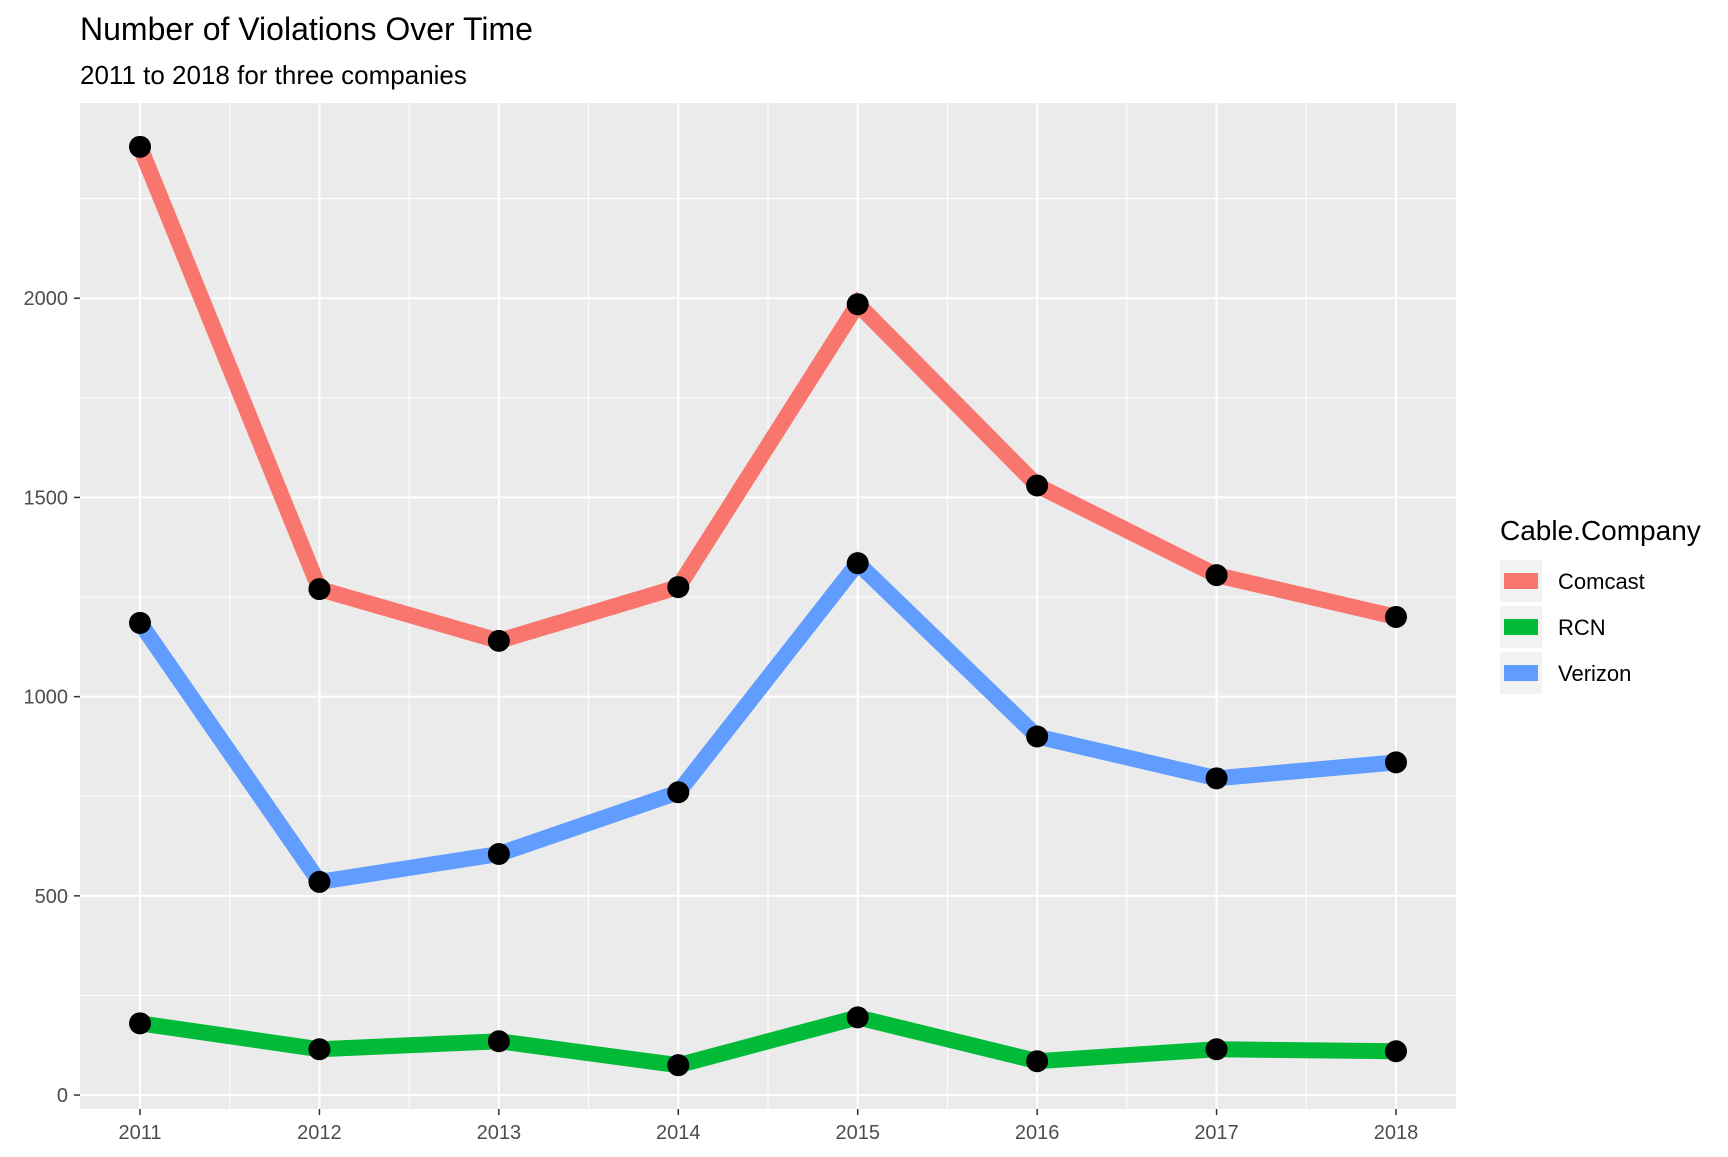 Image resolution: width=1728 pixels, height=1157 pixels. What do you see at coordinates (1582, 627) in the screenshot?
I see `legend-label-rcn: RCN` at bounding box center [1582, 627].